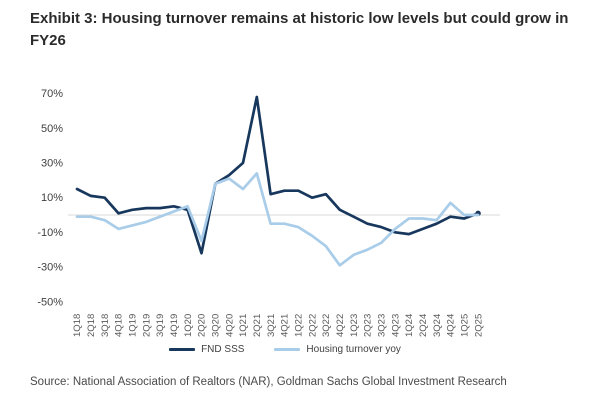 This screenshot has height=407, width=603. I want to click on x-tick-label: 1Q21, so click(243, 325).